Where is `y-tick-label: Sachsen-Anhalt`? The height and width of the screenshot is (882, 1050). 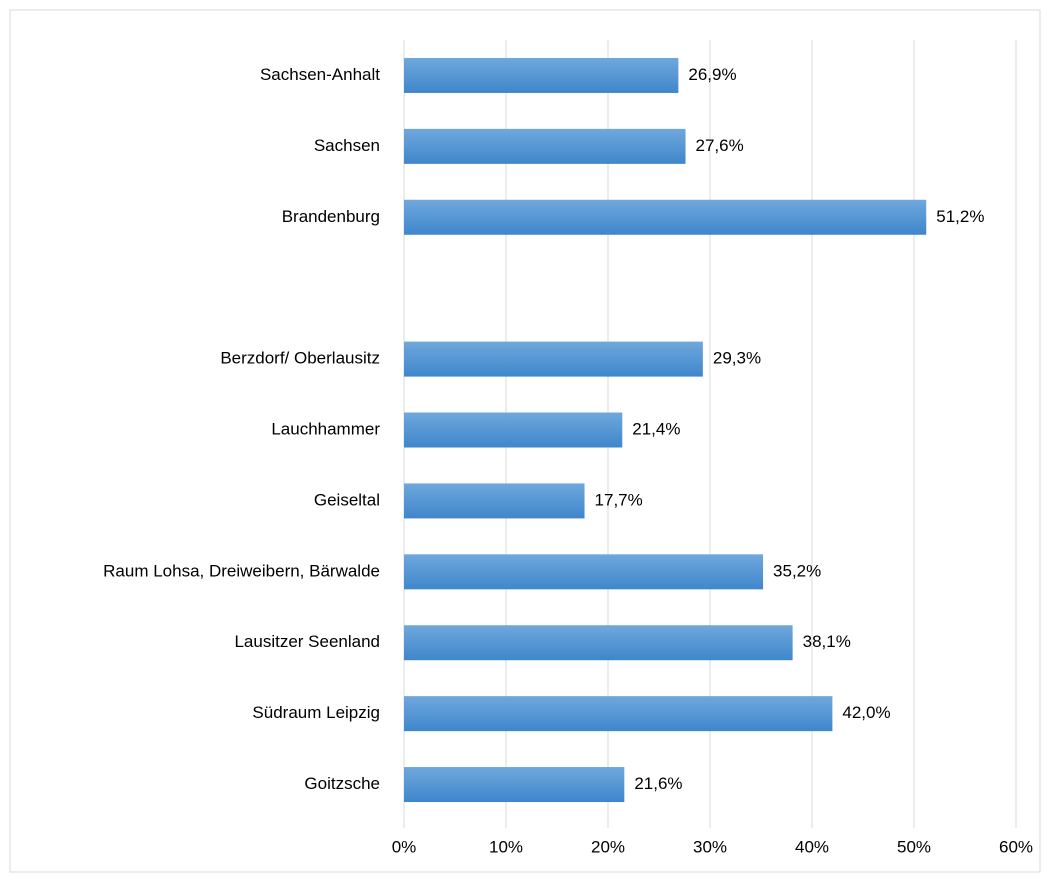 y-tick-label: Sachsen-Anhalt is located at coordinates (320, 74).